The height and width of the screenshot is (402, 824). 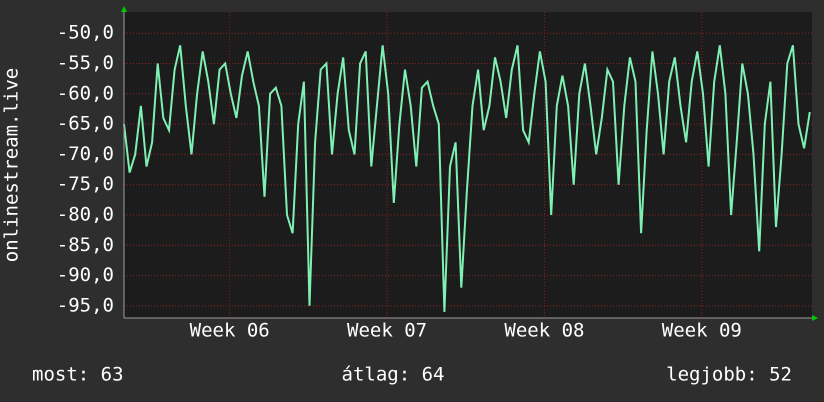 What do you see at coordinates (815, 318) in the screenshot?
I see `x-arrow` at bounding box center [815, 318].